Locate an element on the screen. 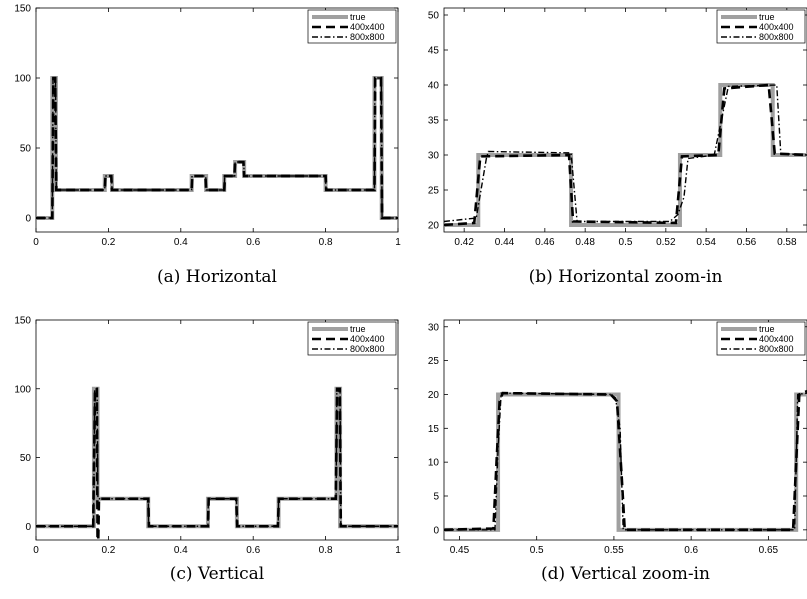 This screenshot has height=599, width=807. y-tick-label: 40 is located at coordinates (434, 86).